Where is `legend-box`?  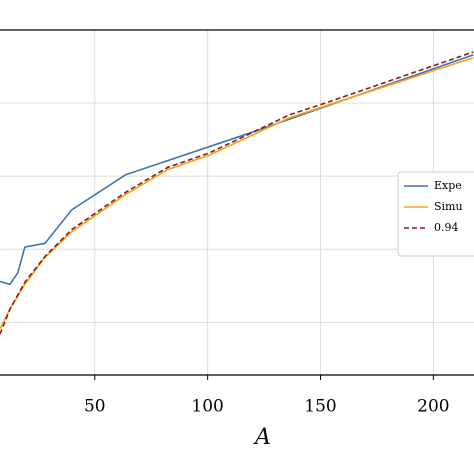
legend-box is located at coordinates (435, 214).